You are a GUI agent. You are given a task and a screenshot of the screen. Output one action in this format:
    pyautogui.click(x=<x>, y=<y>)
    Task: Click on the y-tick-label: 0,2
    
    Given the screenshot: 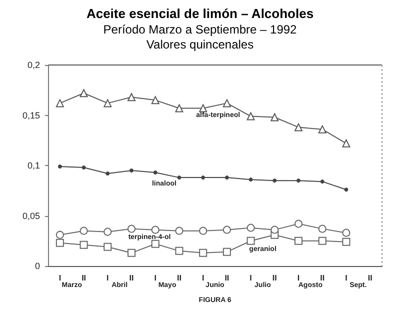 What is the action you would take?
    pyautogui.click(x=33, y=65)
    